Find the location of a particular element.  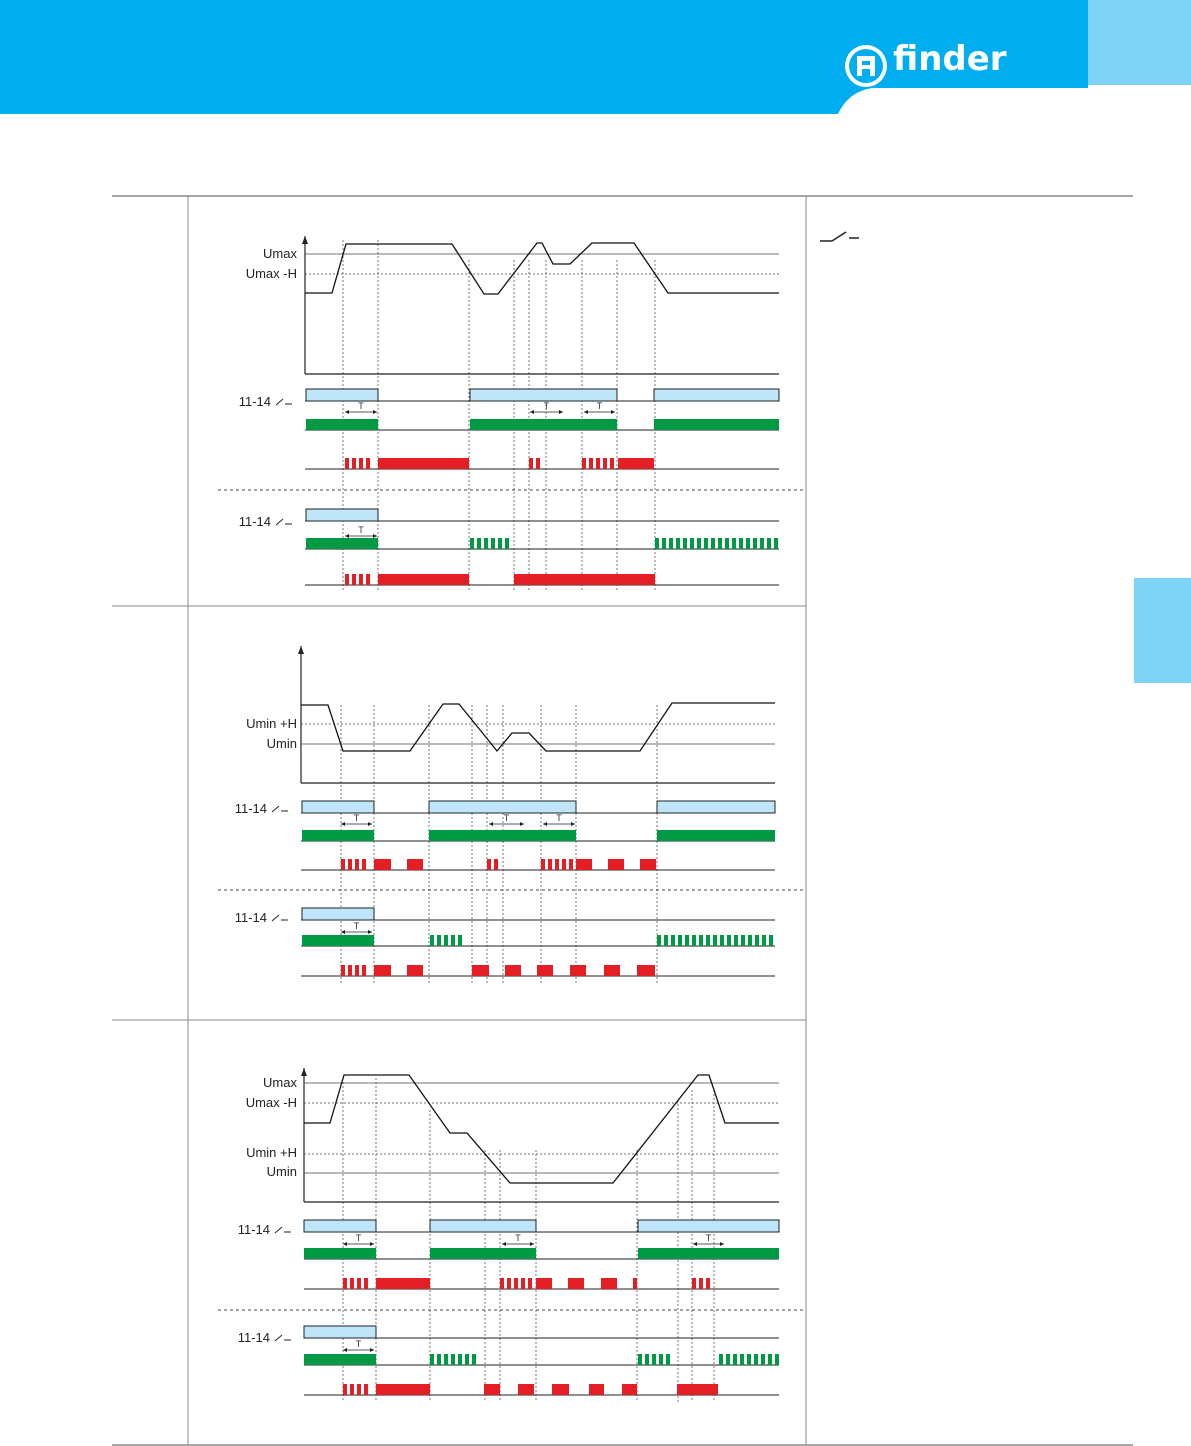

threshold-label: Umax is located at coordinates (280, 253).